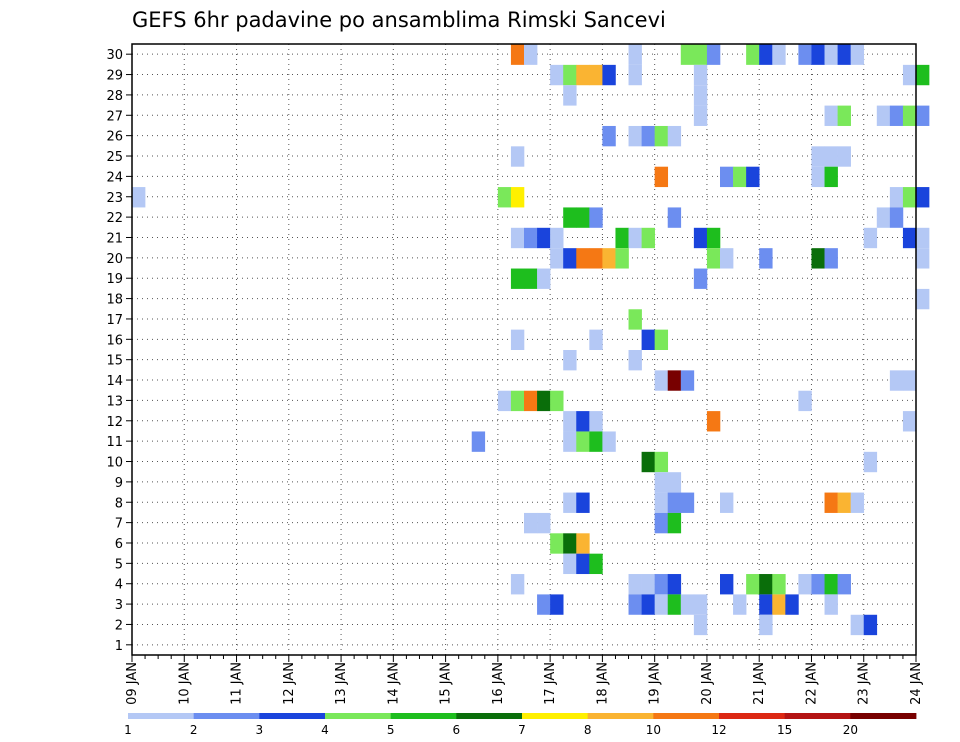 The height and width of the screenshot is (742, 960). I want to click on x-tick-label: 19 JAN, so click(655, 683).